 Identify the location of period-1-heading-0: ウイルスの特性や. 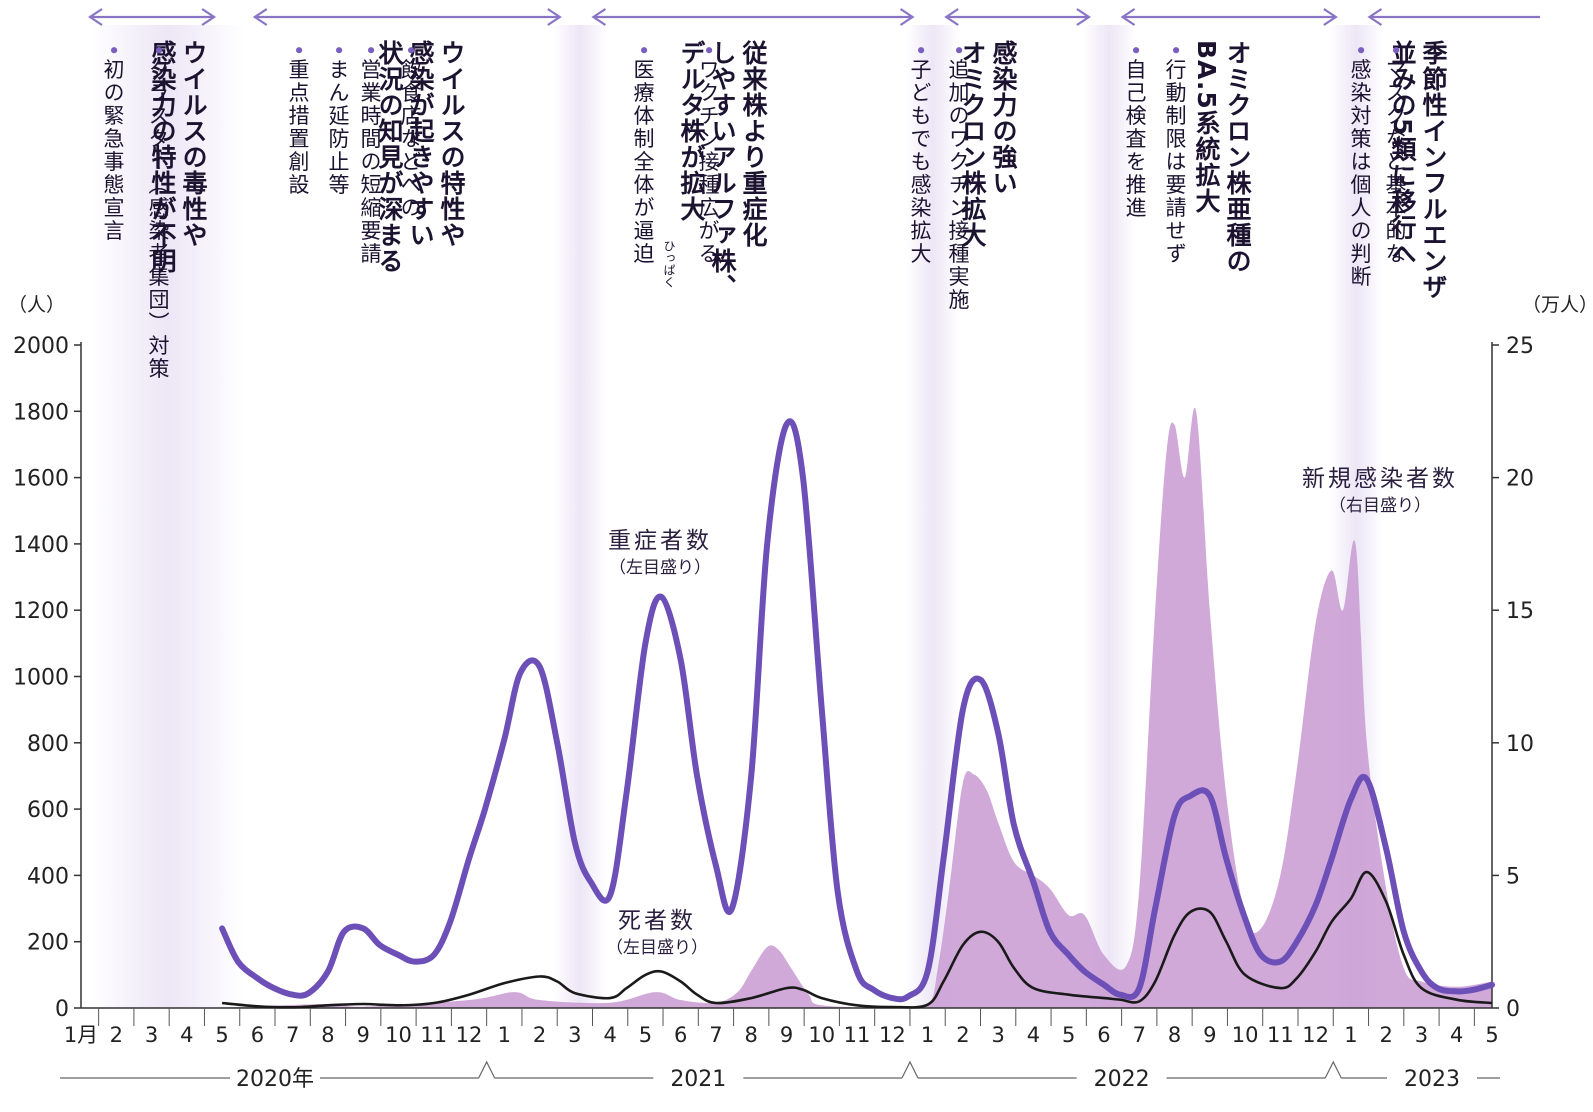
(451, 144).